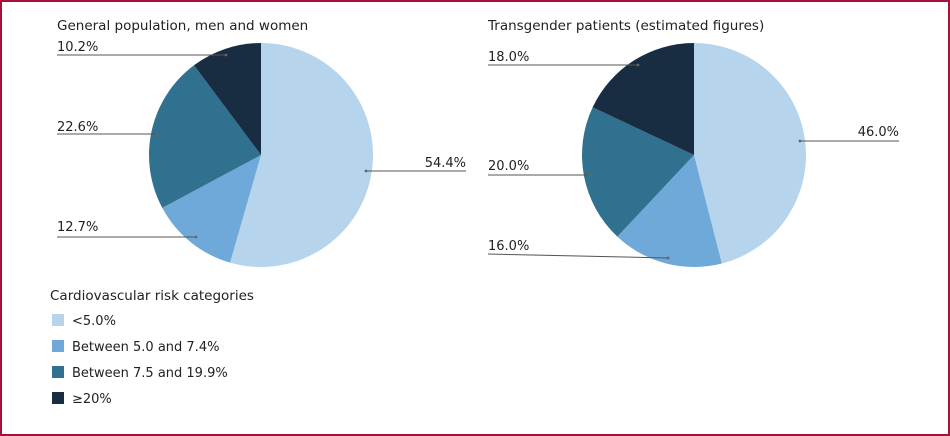  I want to click on pie-2-title: Transgender patients (estimated figures), so click(625, 26).